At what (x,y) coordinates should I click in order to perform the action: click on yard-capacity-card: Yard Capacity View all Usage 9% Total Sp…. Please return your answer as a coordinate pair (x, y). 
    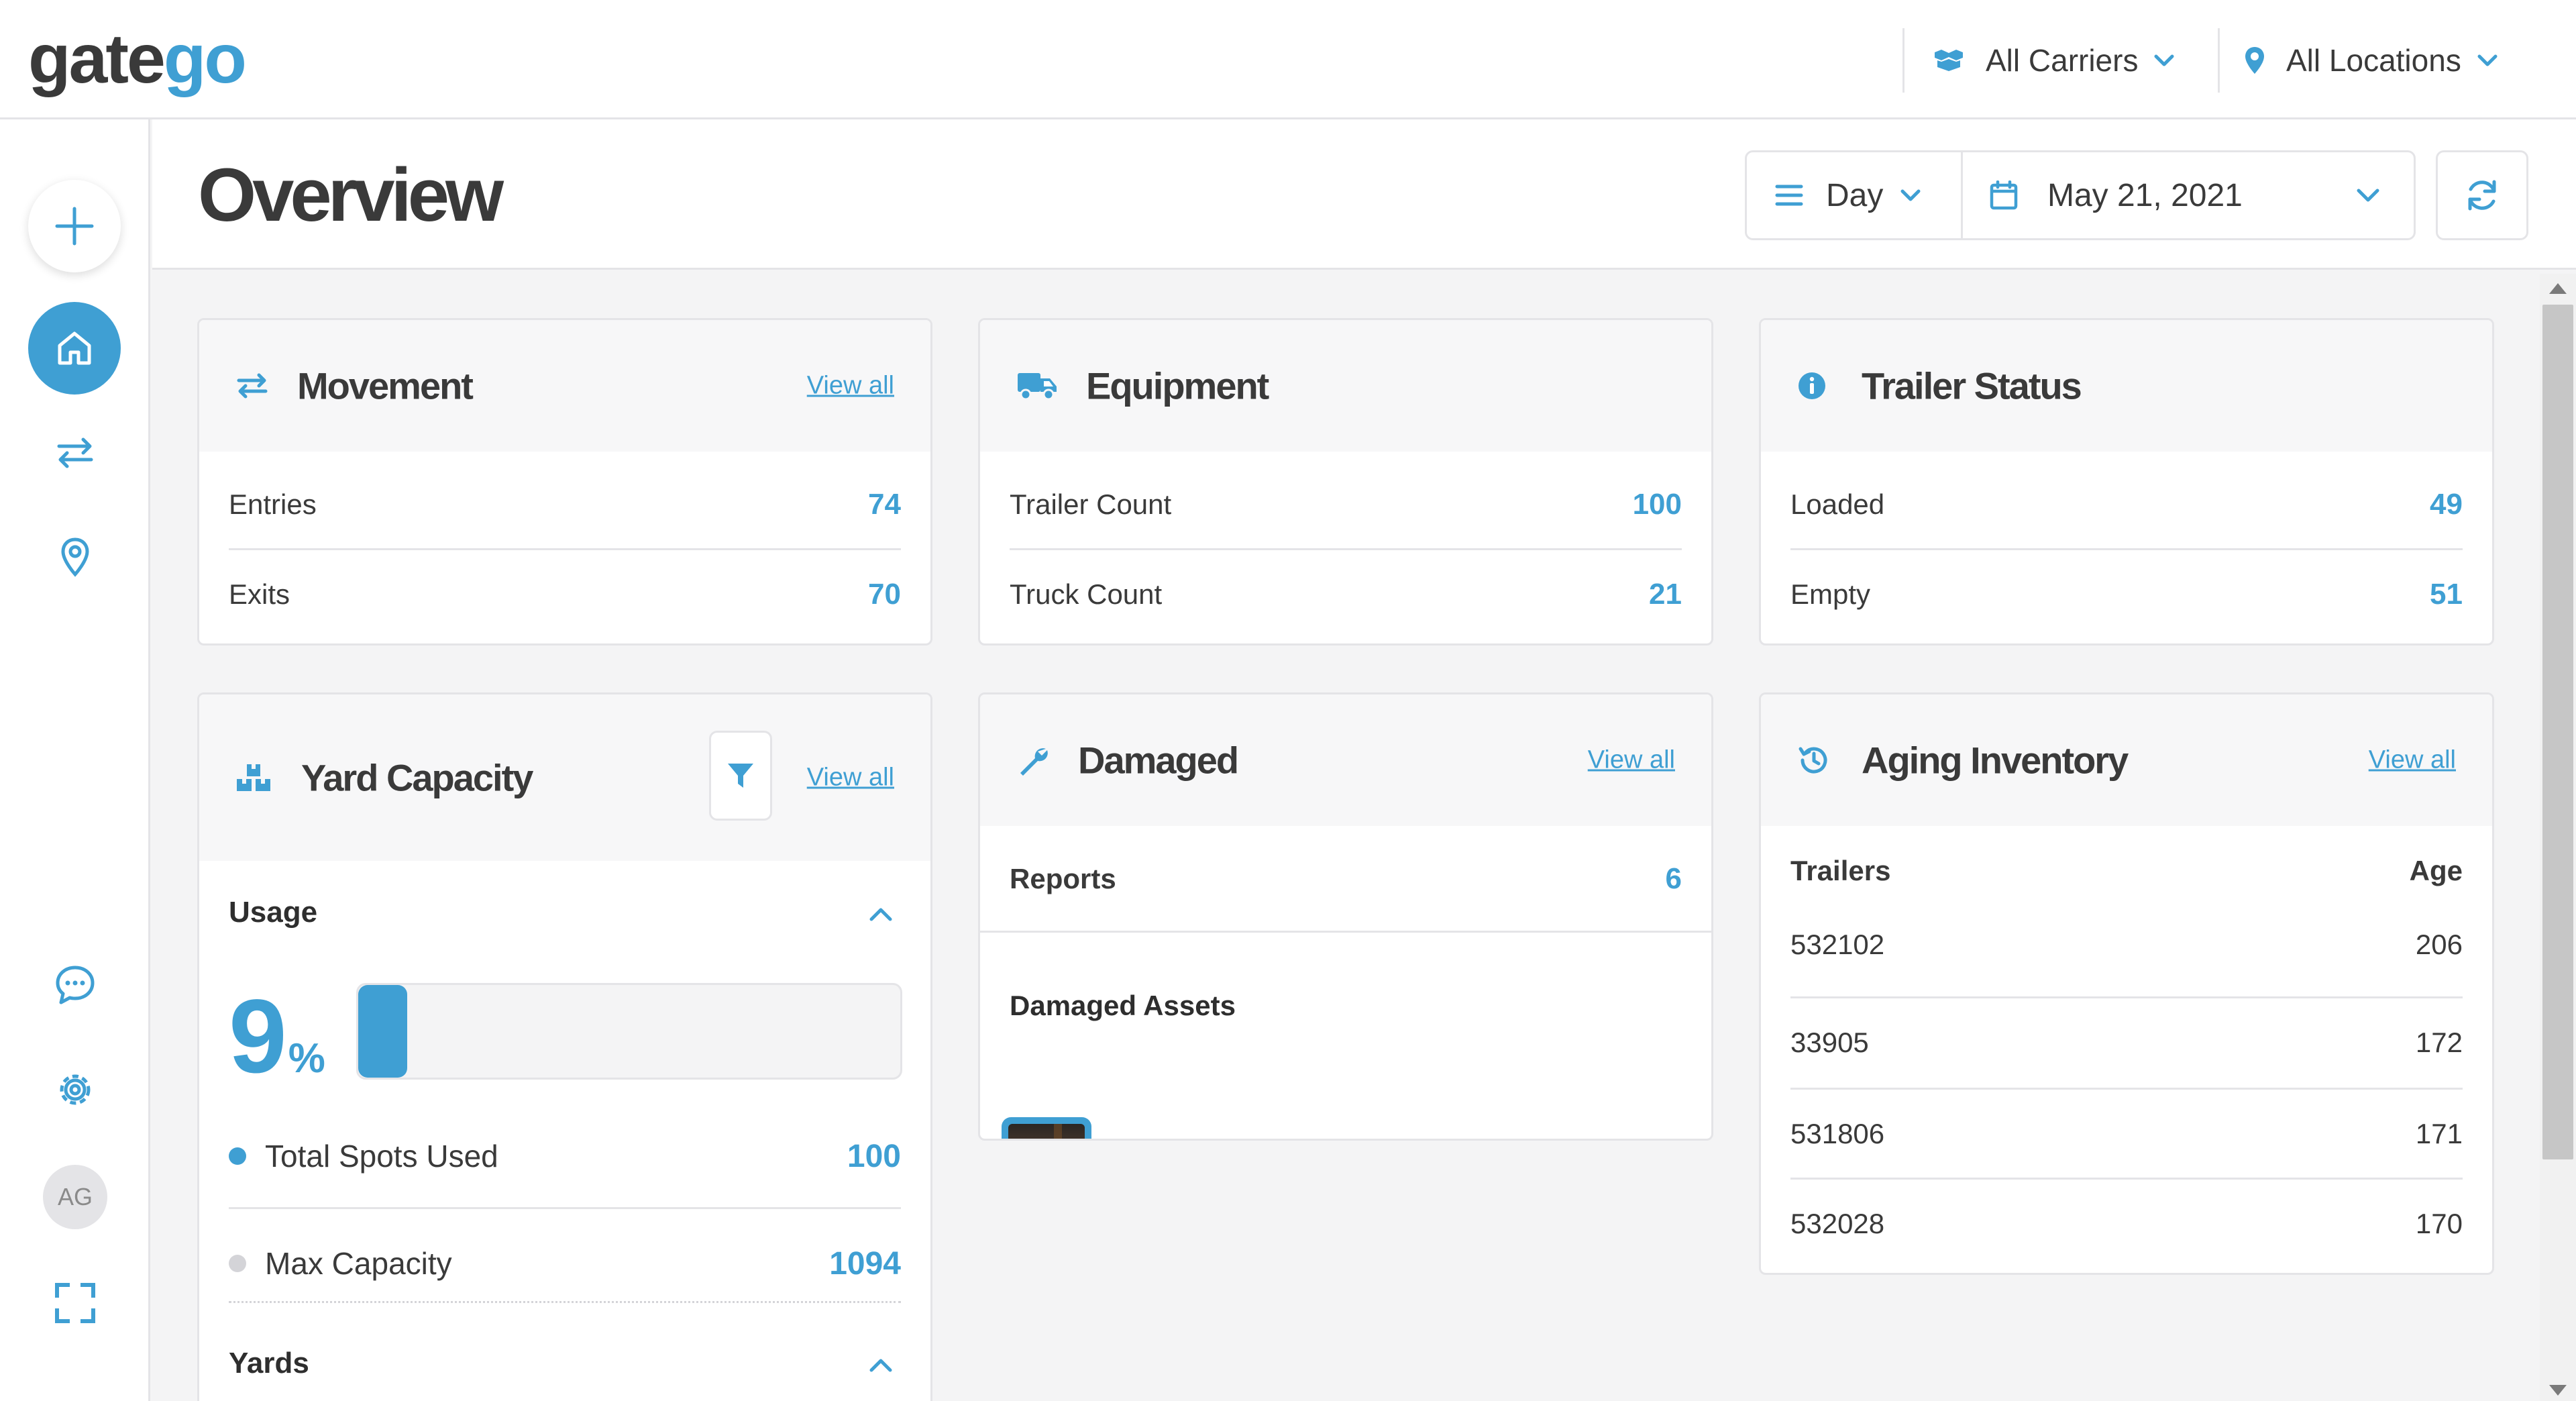
    Looking at the image, I should click on (564, 1046).